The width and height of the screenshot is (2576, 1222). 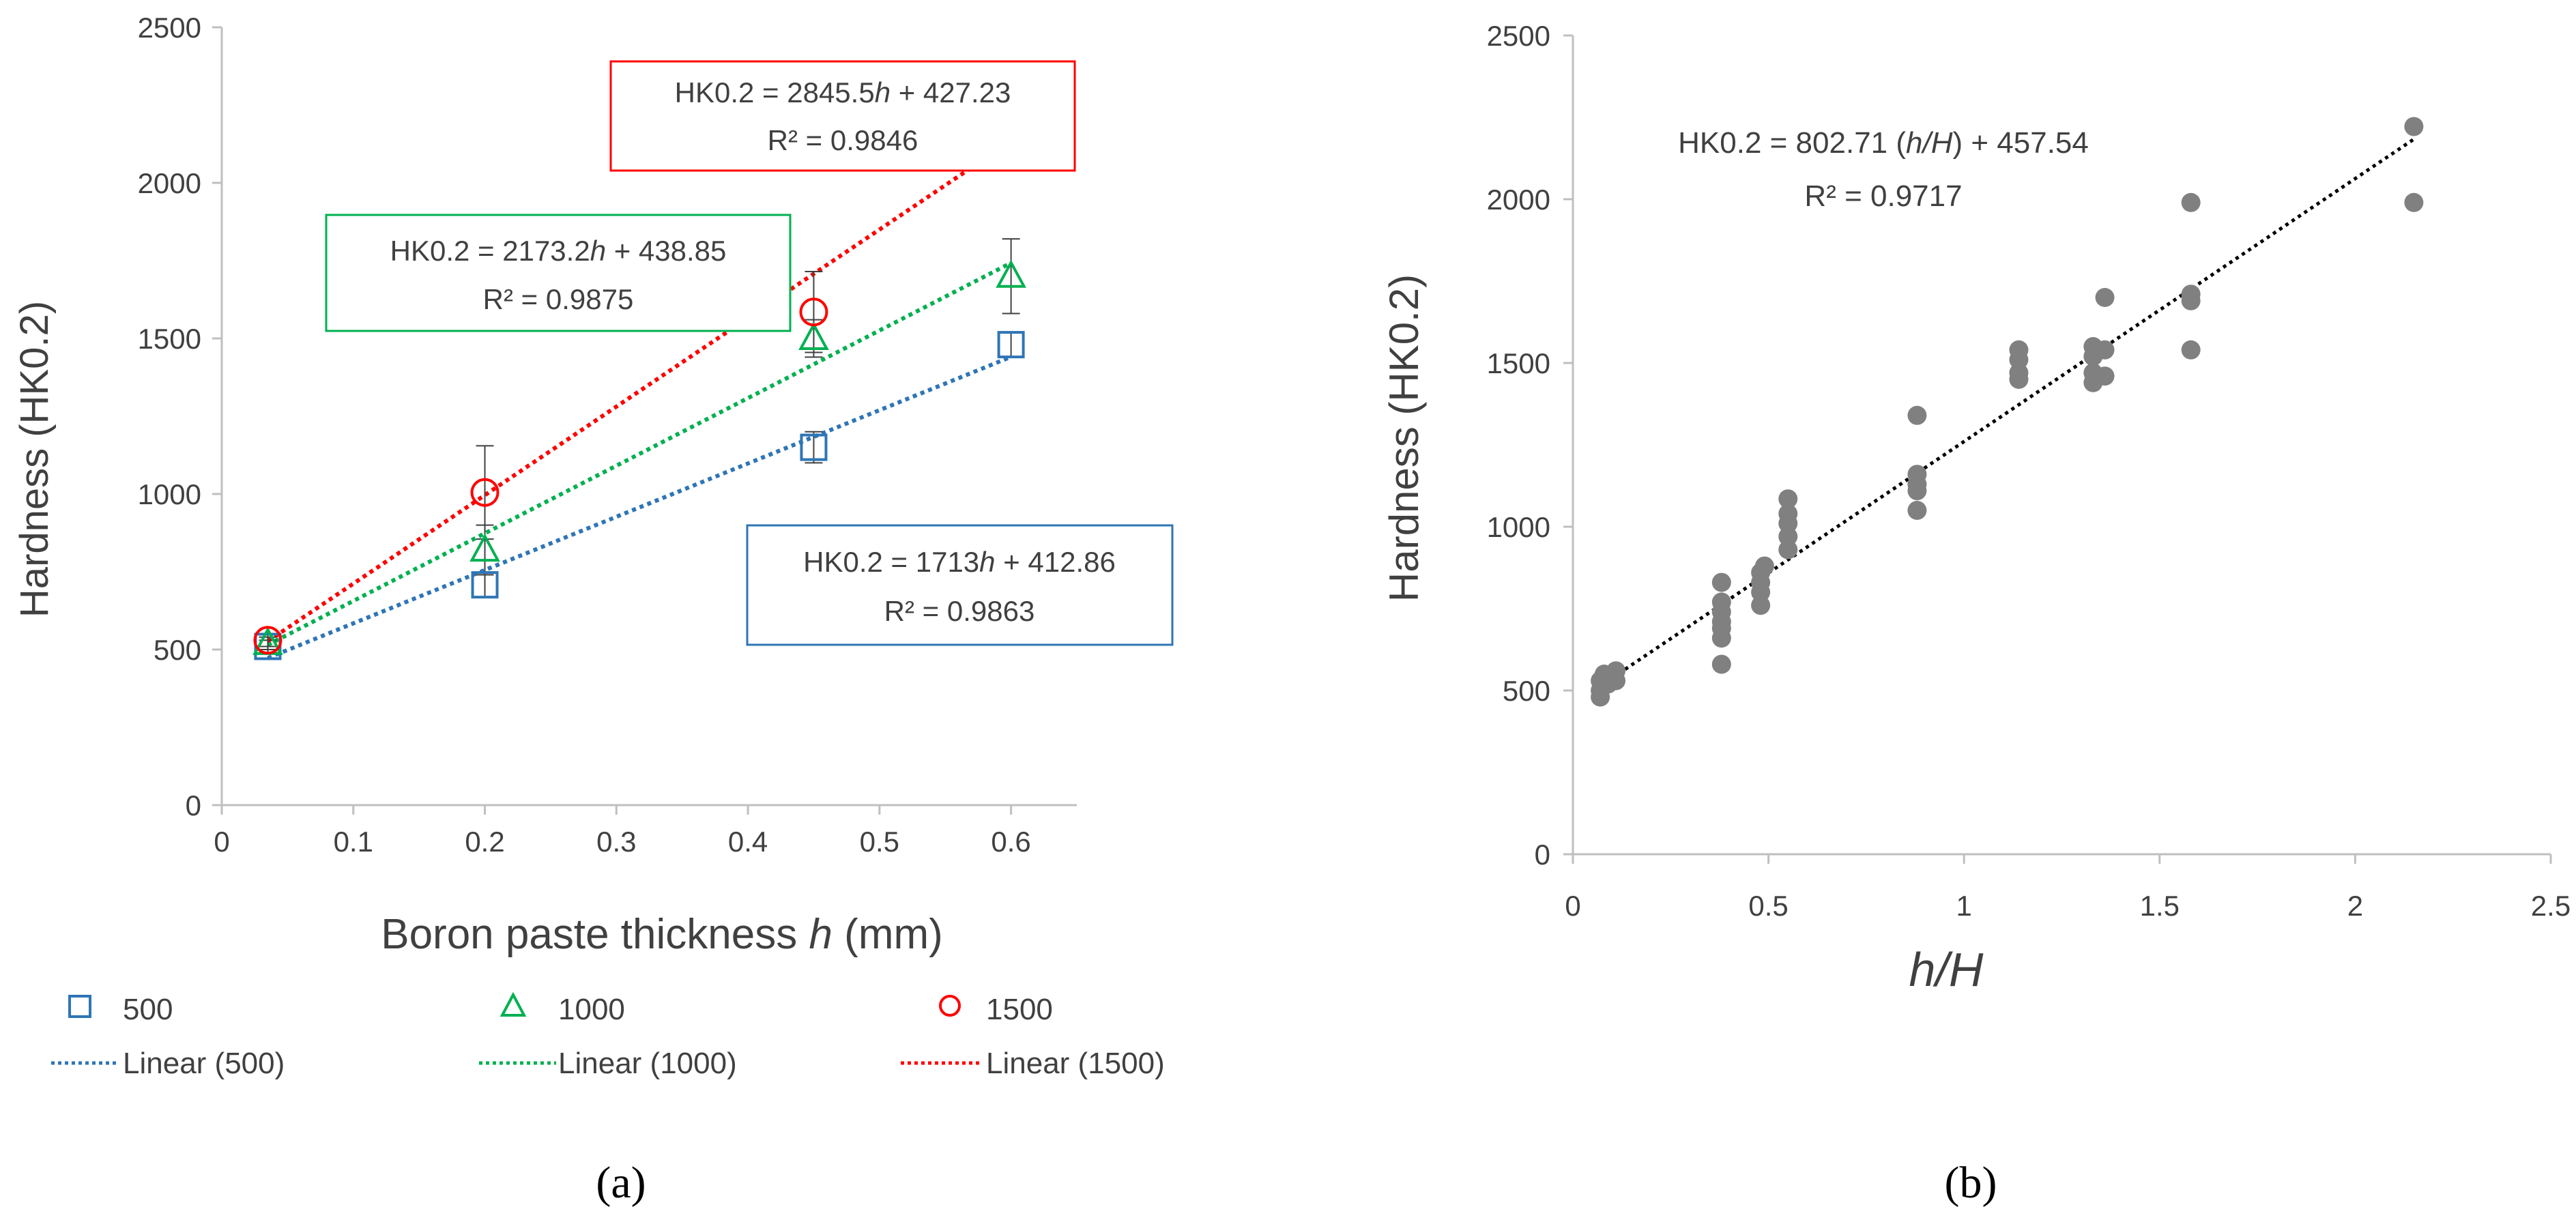 I want to click on equation-1000: HK0.2 = 2173.2h + 438.85, so click(x=558, y=251).